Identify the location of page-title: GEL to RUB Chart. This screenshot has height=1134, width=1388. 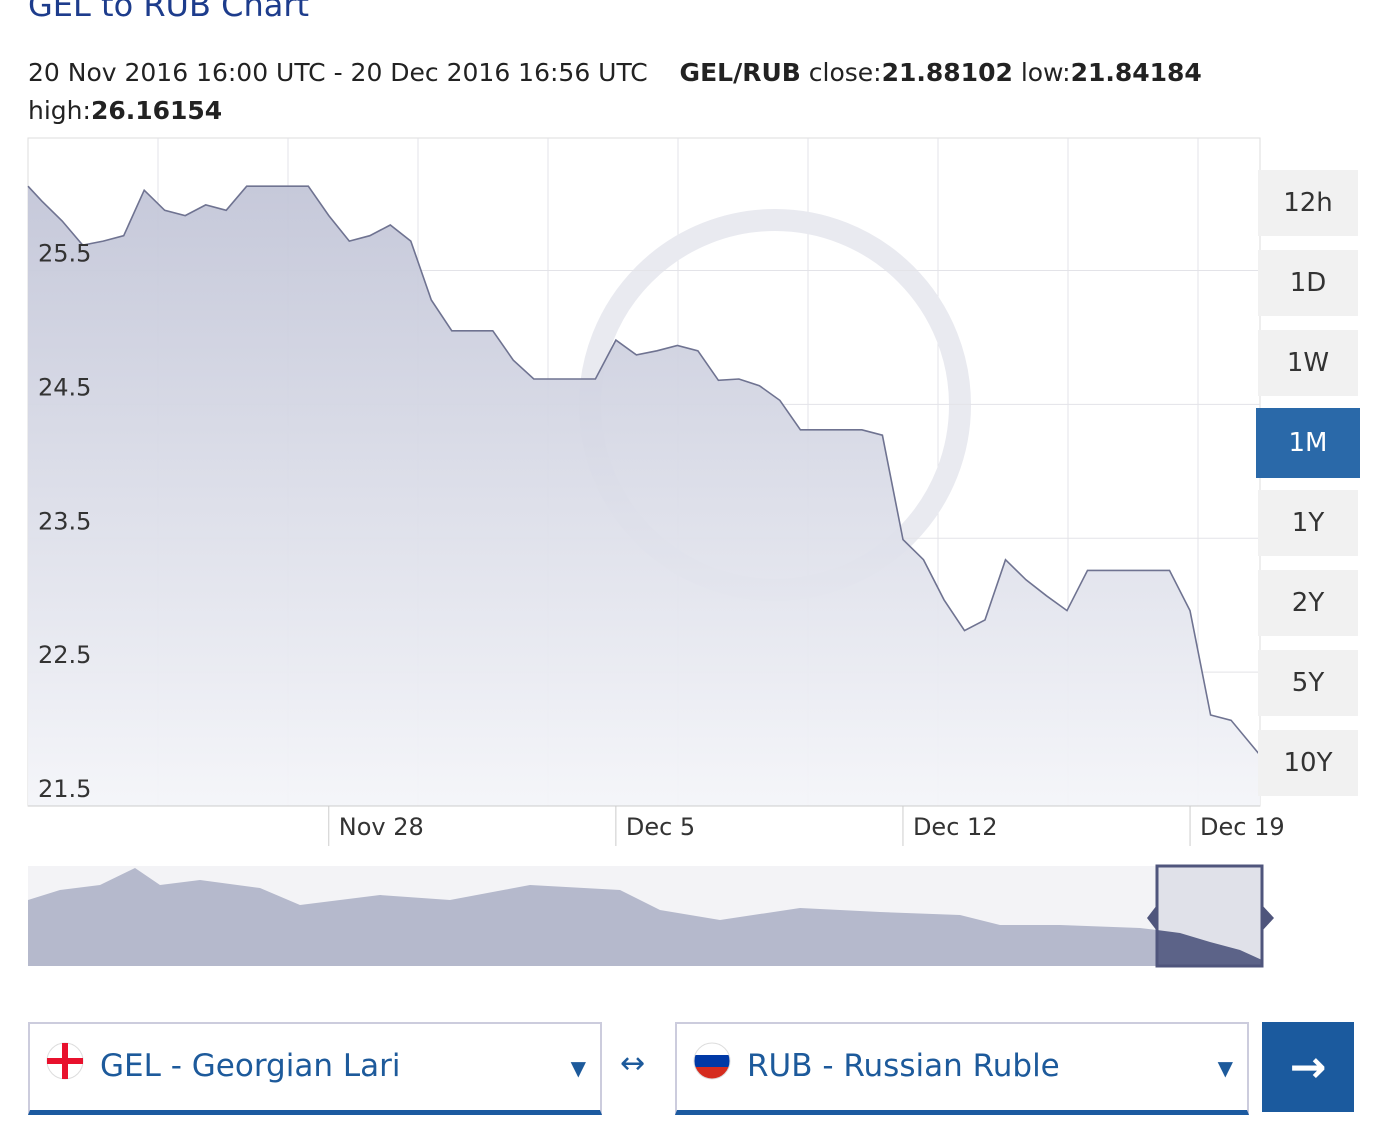
(169, 12).